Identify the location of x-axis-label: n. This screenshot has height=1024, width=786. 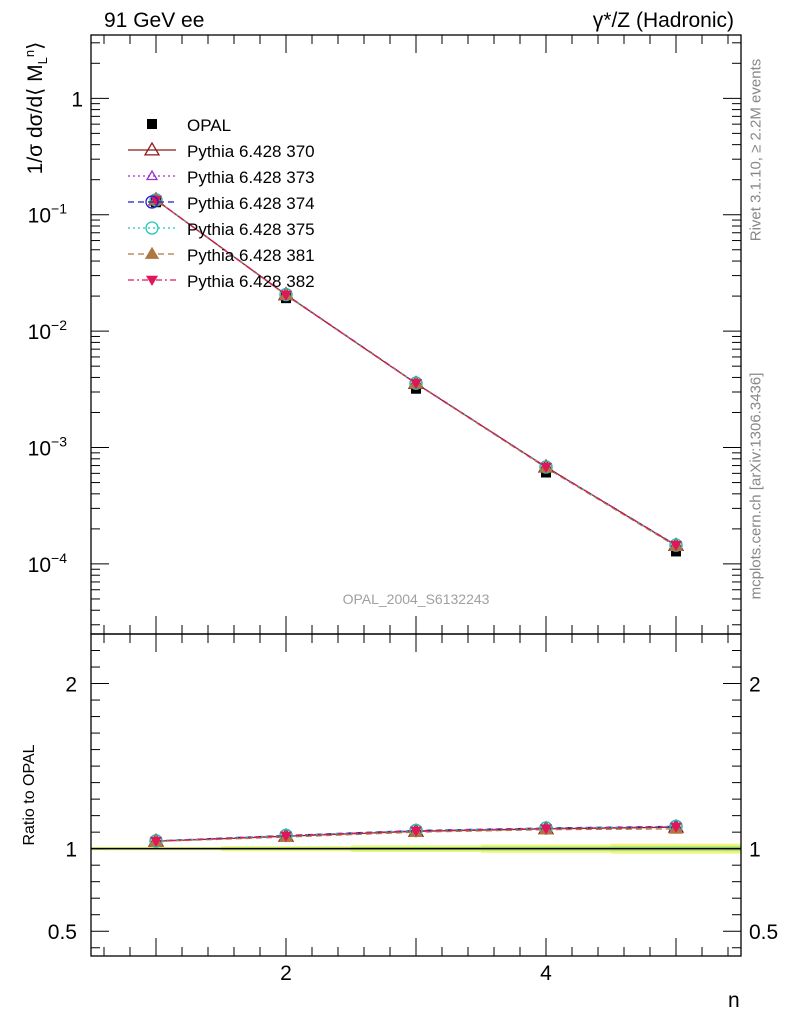
(734, 1000).